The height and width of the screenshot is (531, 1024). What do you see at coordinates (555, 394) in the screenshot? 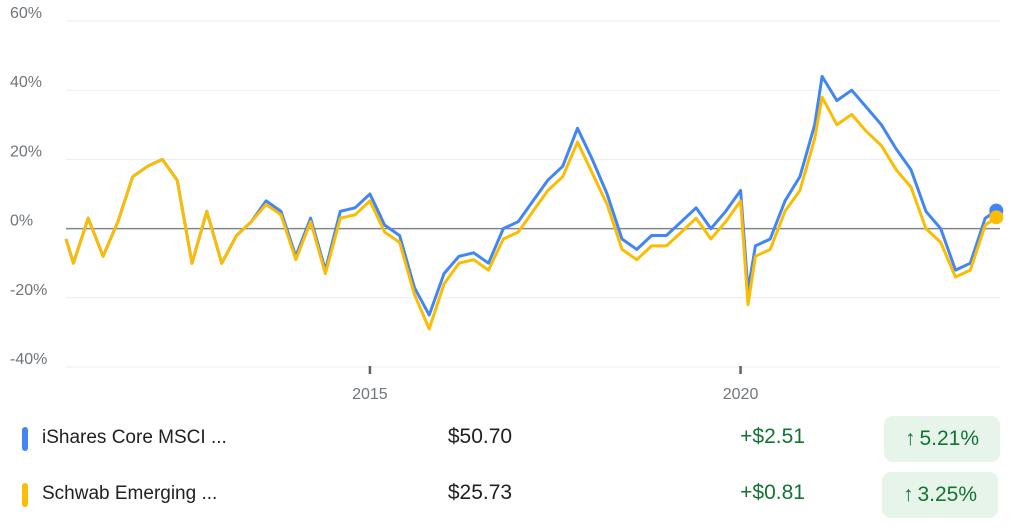
I see `x-axis-labels: 2015 2020` at bounding box center [555, 394].